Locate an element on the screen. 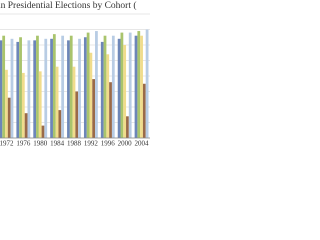 The height and width of the screenshot is (240, 320). x-tick-label: 2004 is located at coordinates (142, 144).